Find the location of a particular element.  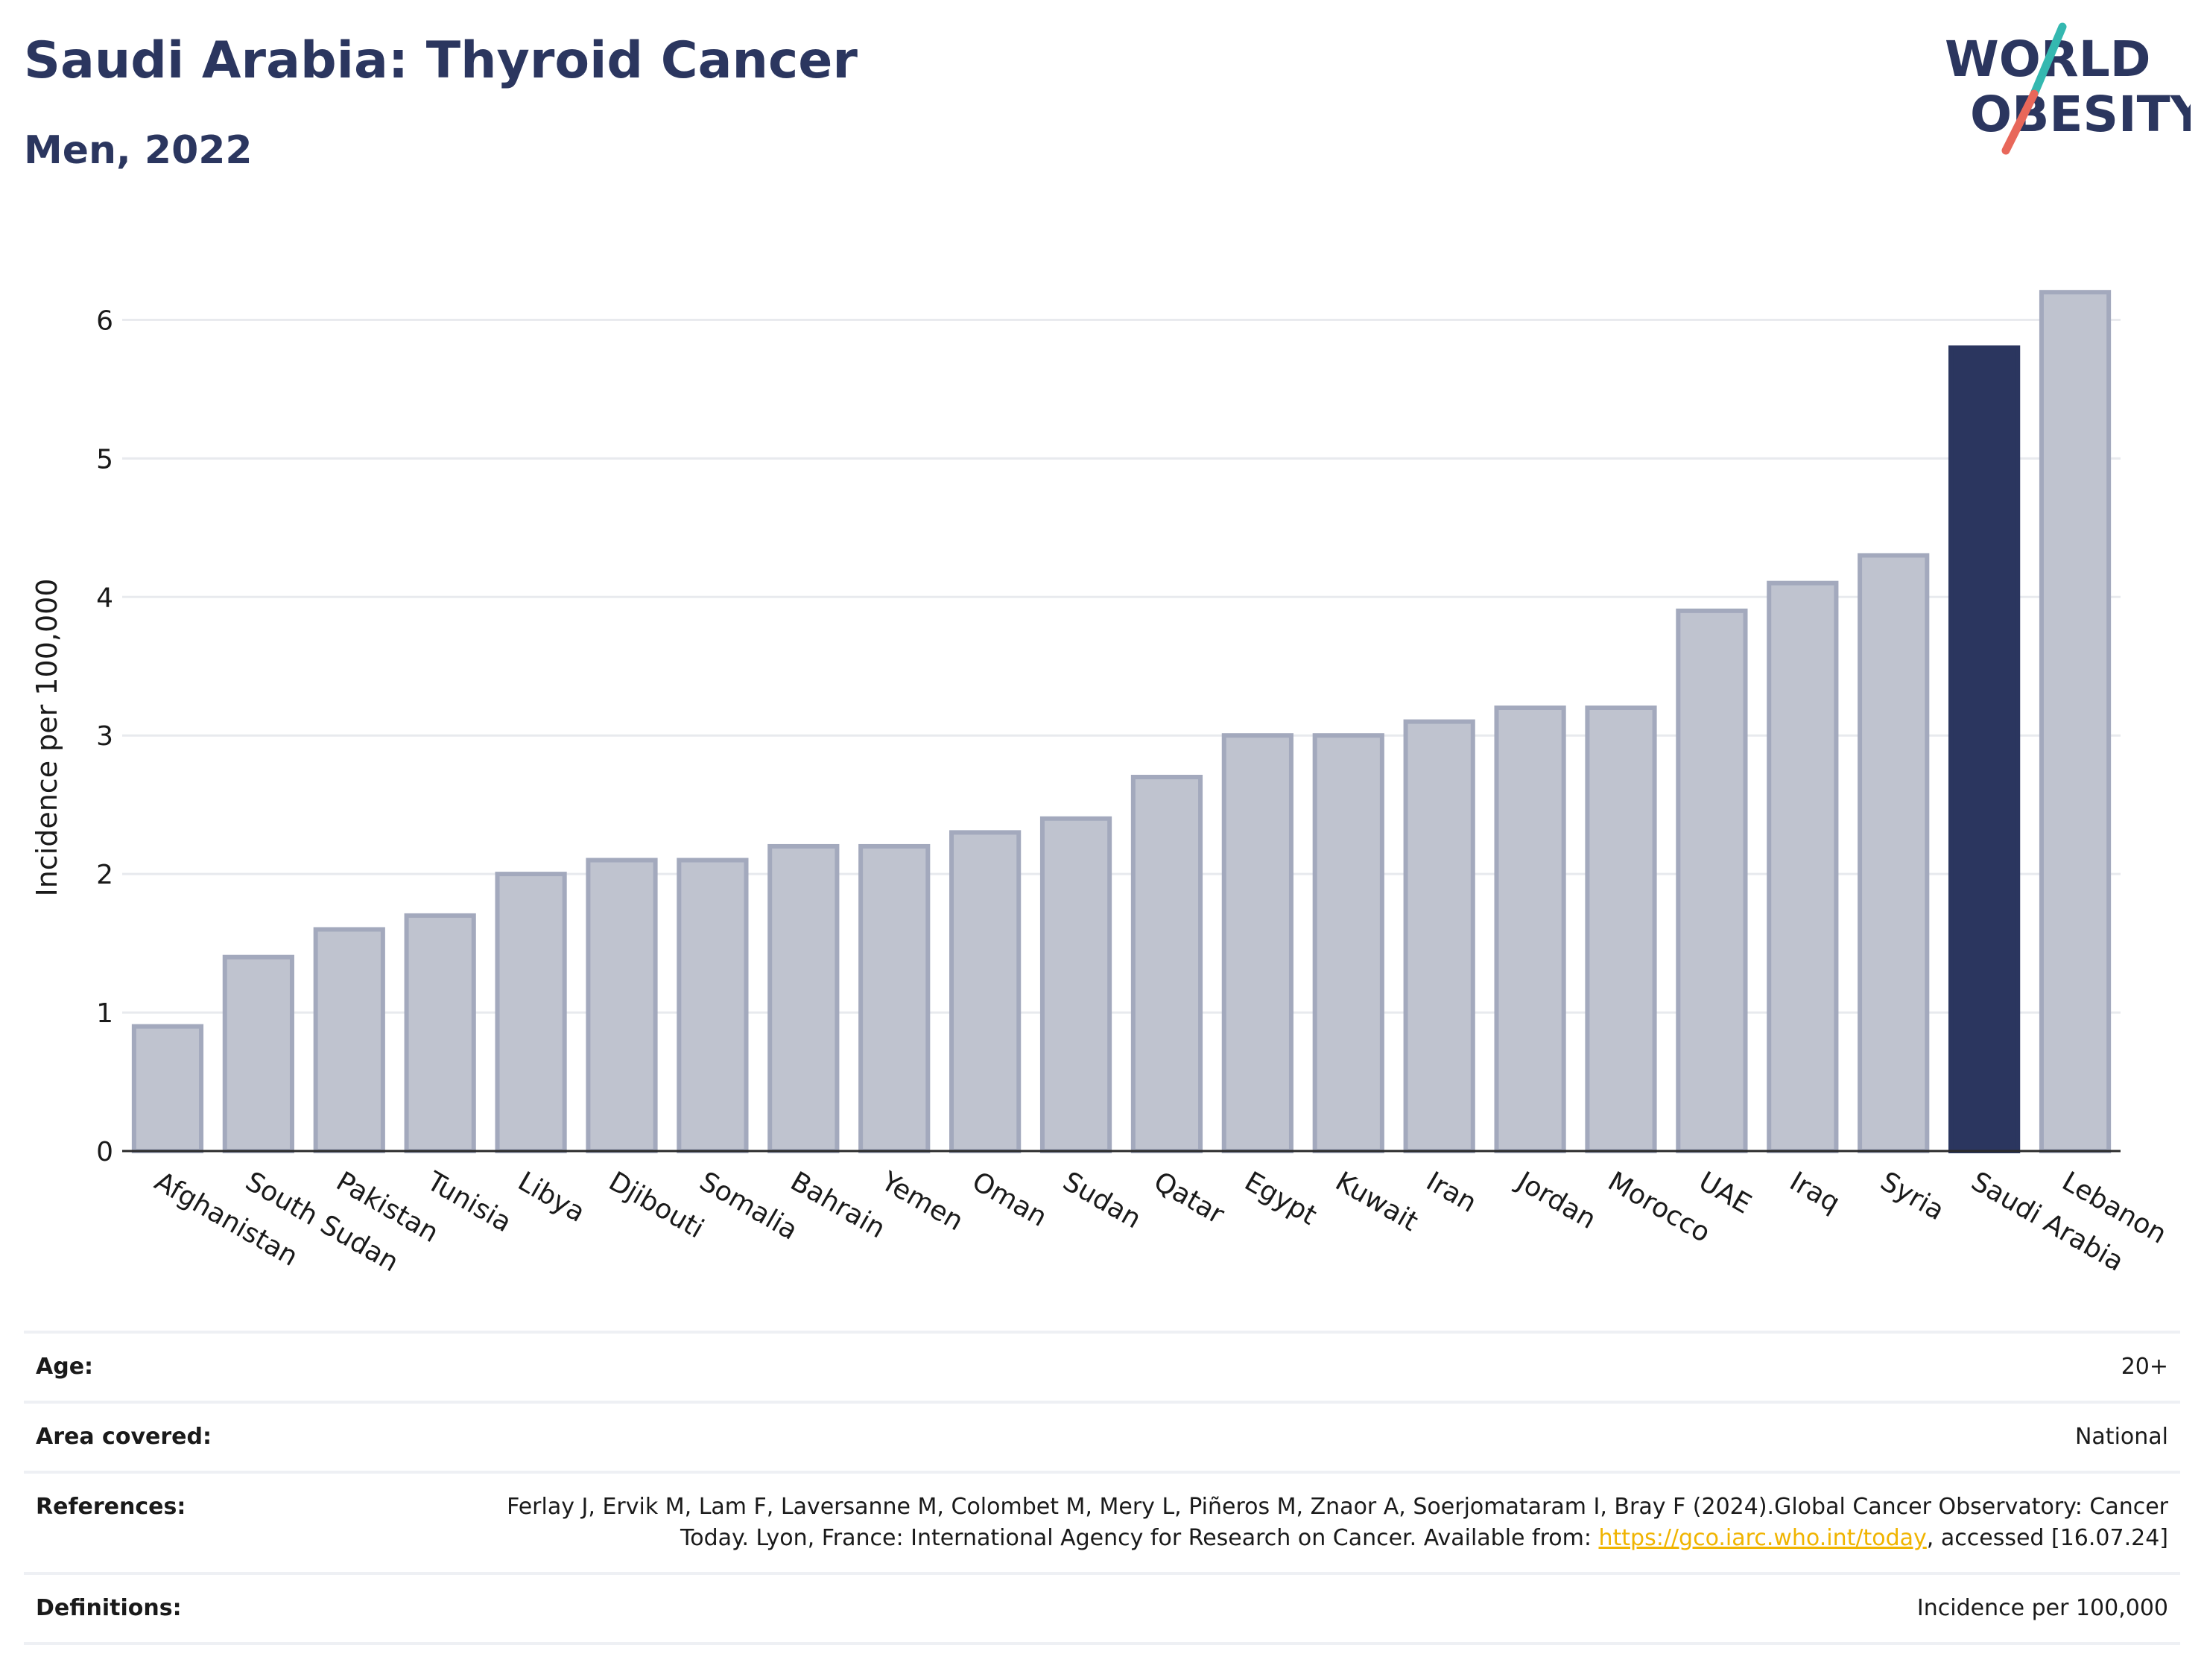

bar-qatar is located at coordinates (1166, 963).